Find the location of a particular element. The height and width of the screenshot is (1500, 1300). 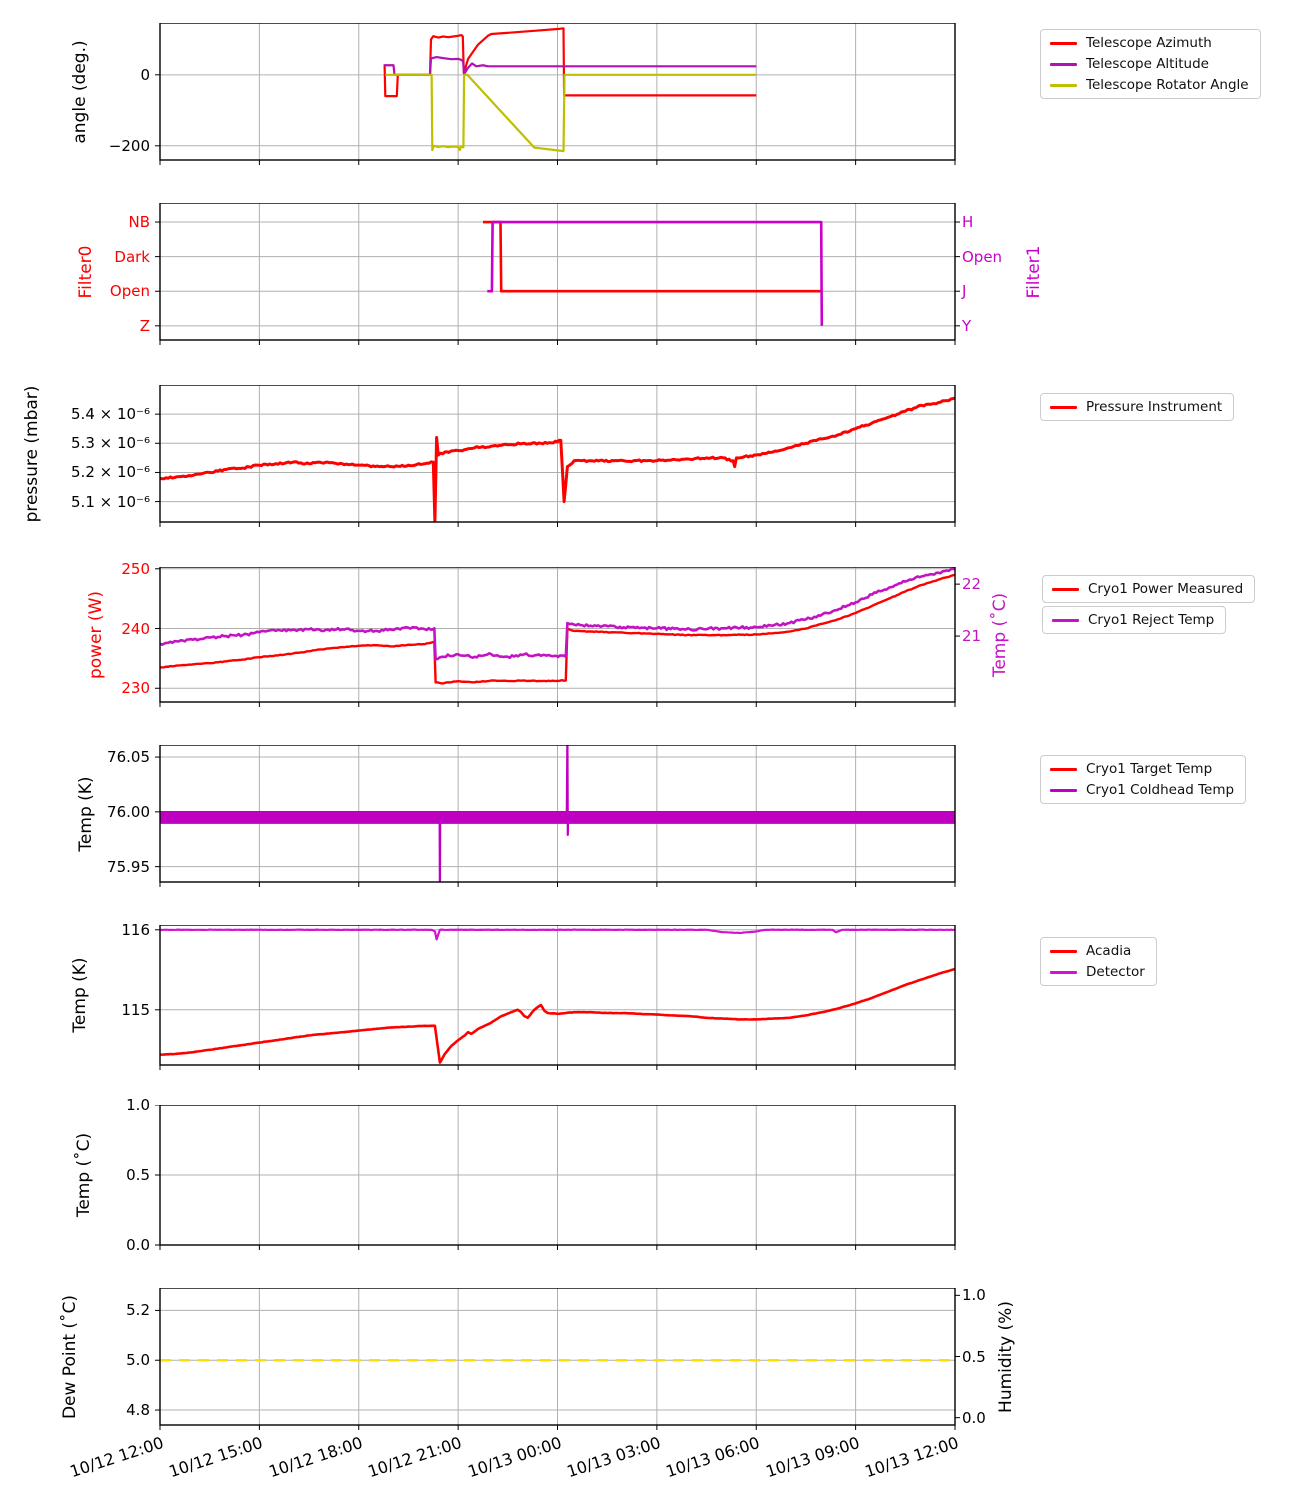

legend-label: Cryo1 Power Measured is located at coordinates (1166, 589).